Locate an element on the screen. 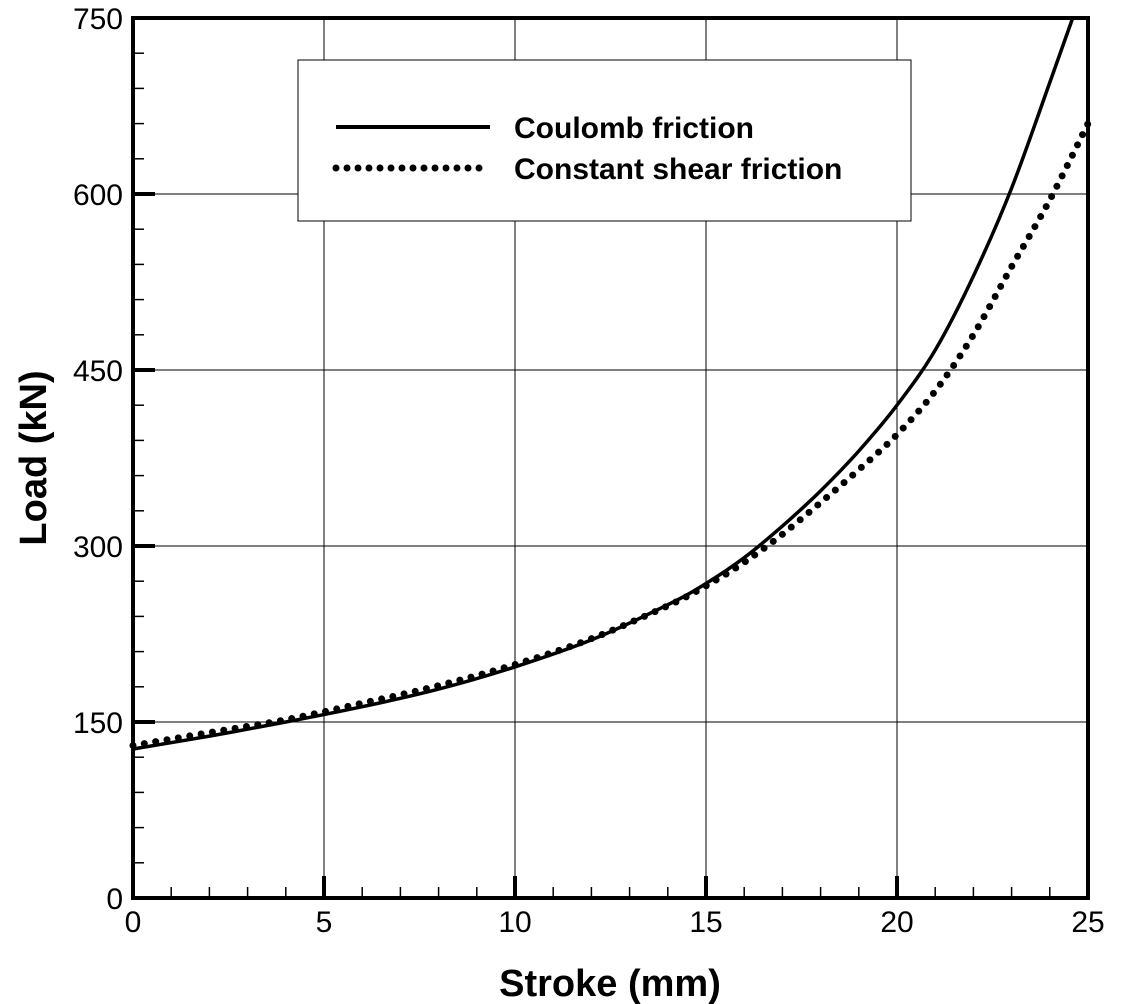 This screenshot has height=1004, width=1123. x-tick-labels: 0 5 10 15 20 25 is located at coordinates (615, 922).